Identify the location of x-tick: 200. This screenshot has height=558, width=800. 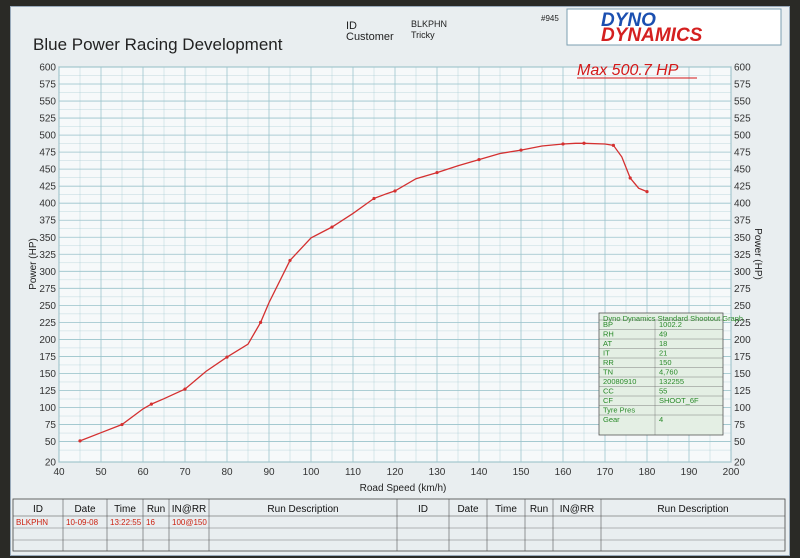
(731, 472).